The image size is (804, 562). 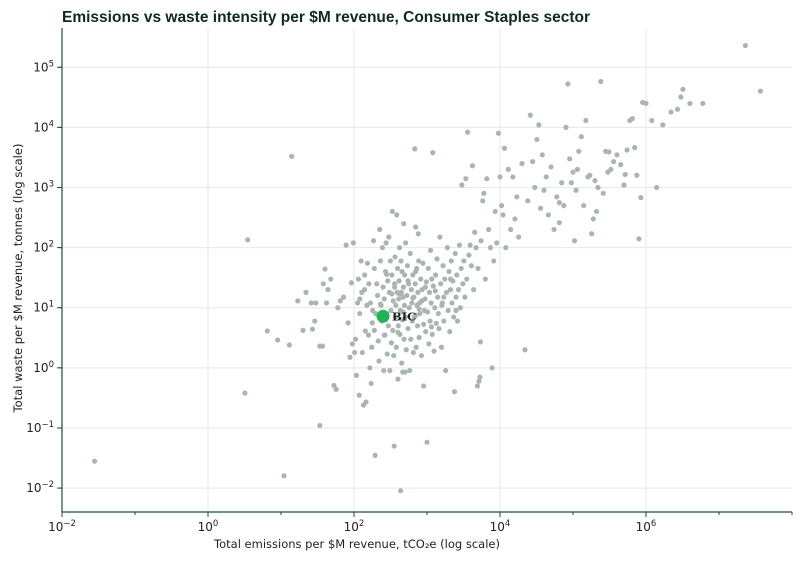 What do you see at coordinates (43, 247) in the screenshot?
I see `y-tick-label: 102` at bounding box center [43, 247].